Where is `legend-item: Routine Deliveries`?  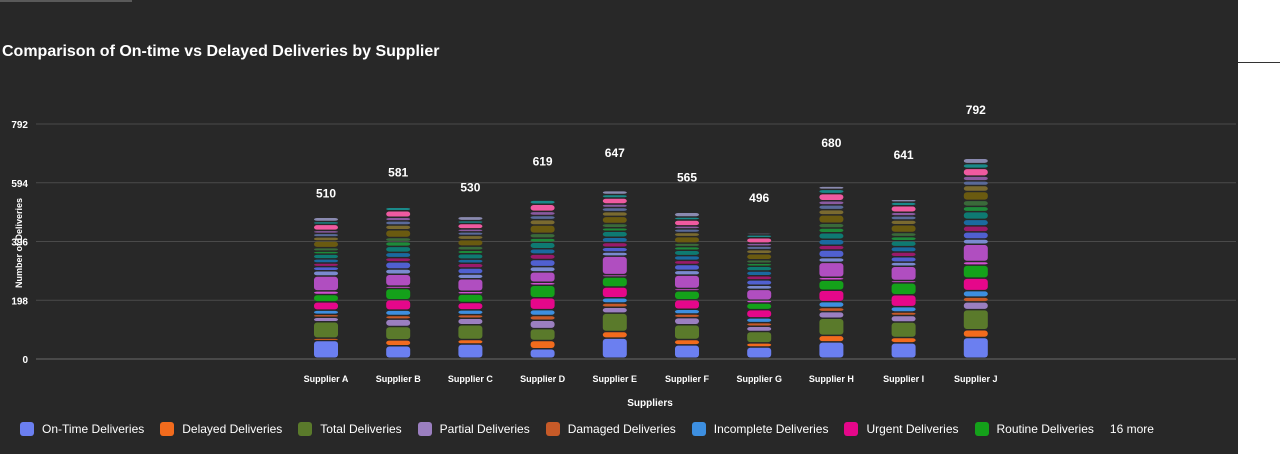
legend-item: Routine Deliveries is located at coordinates (1034, 429).